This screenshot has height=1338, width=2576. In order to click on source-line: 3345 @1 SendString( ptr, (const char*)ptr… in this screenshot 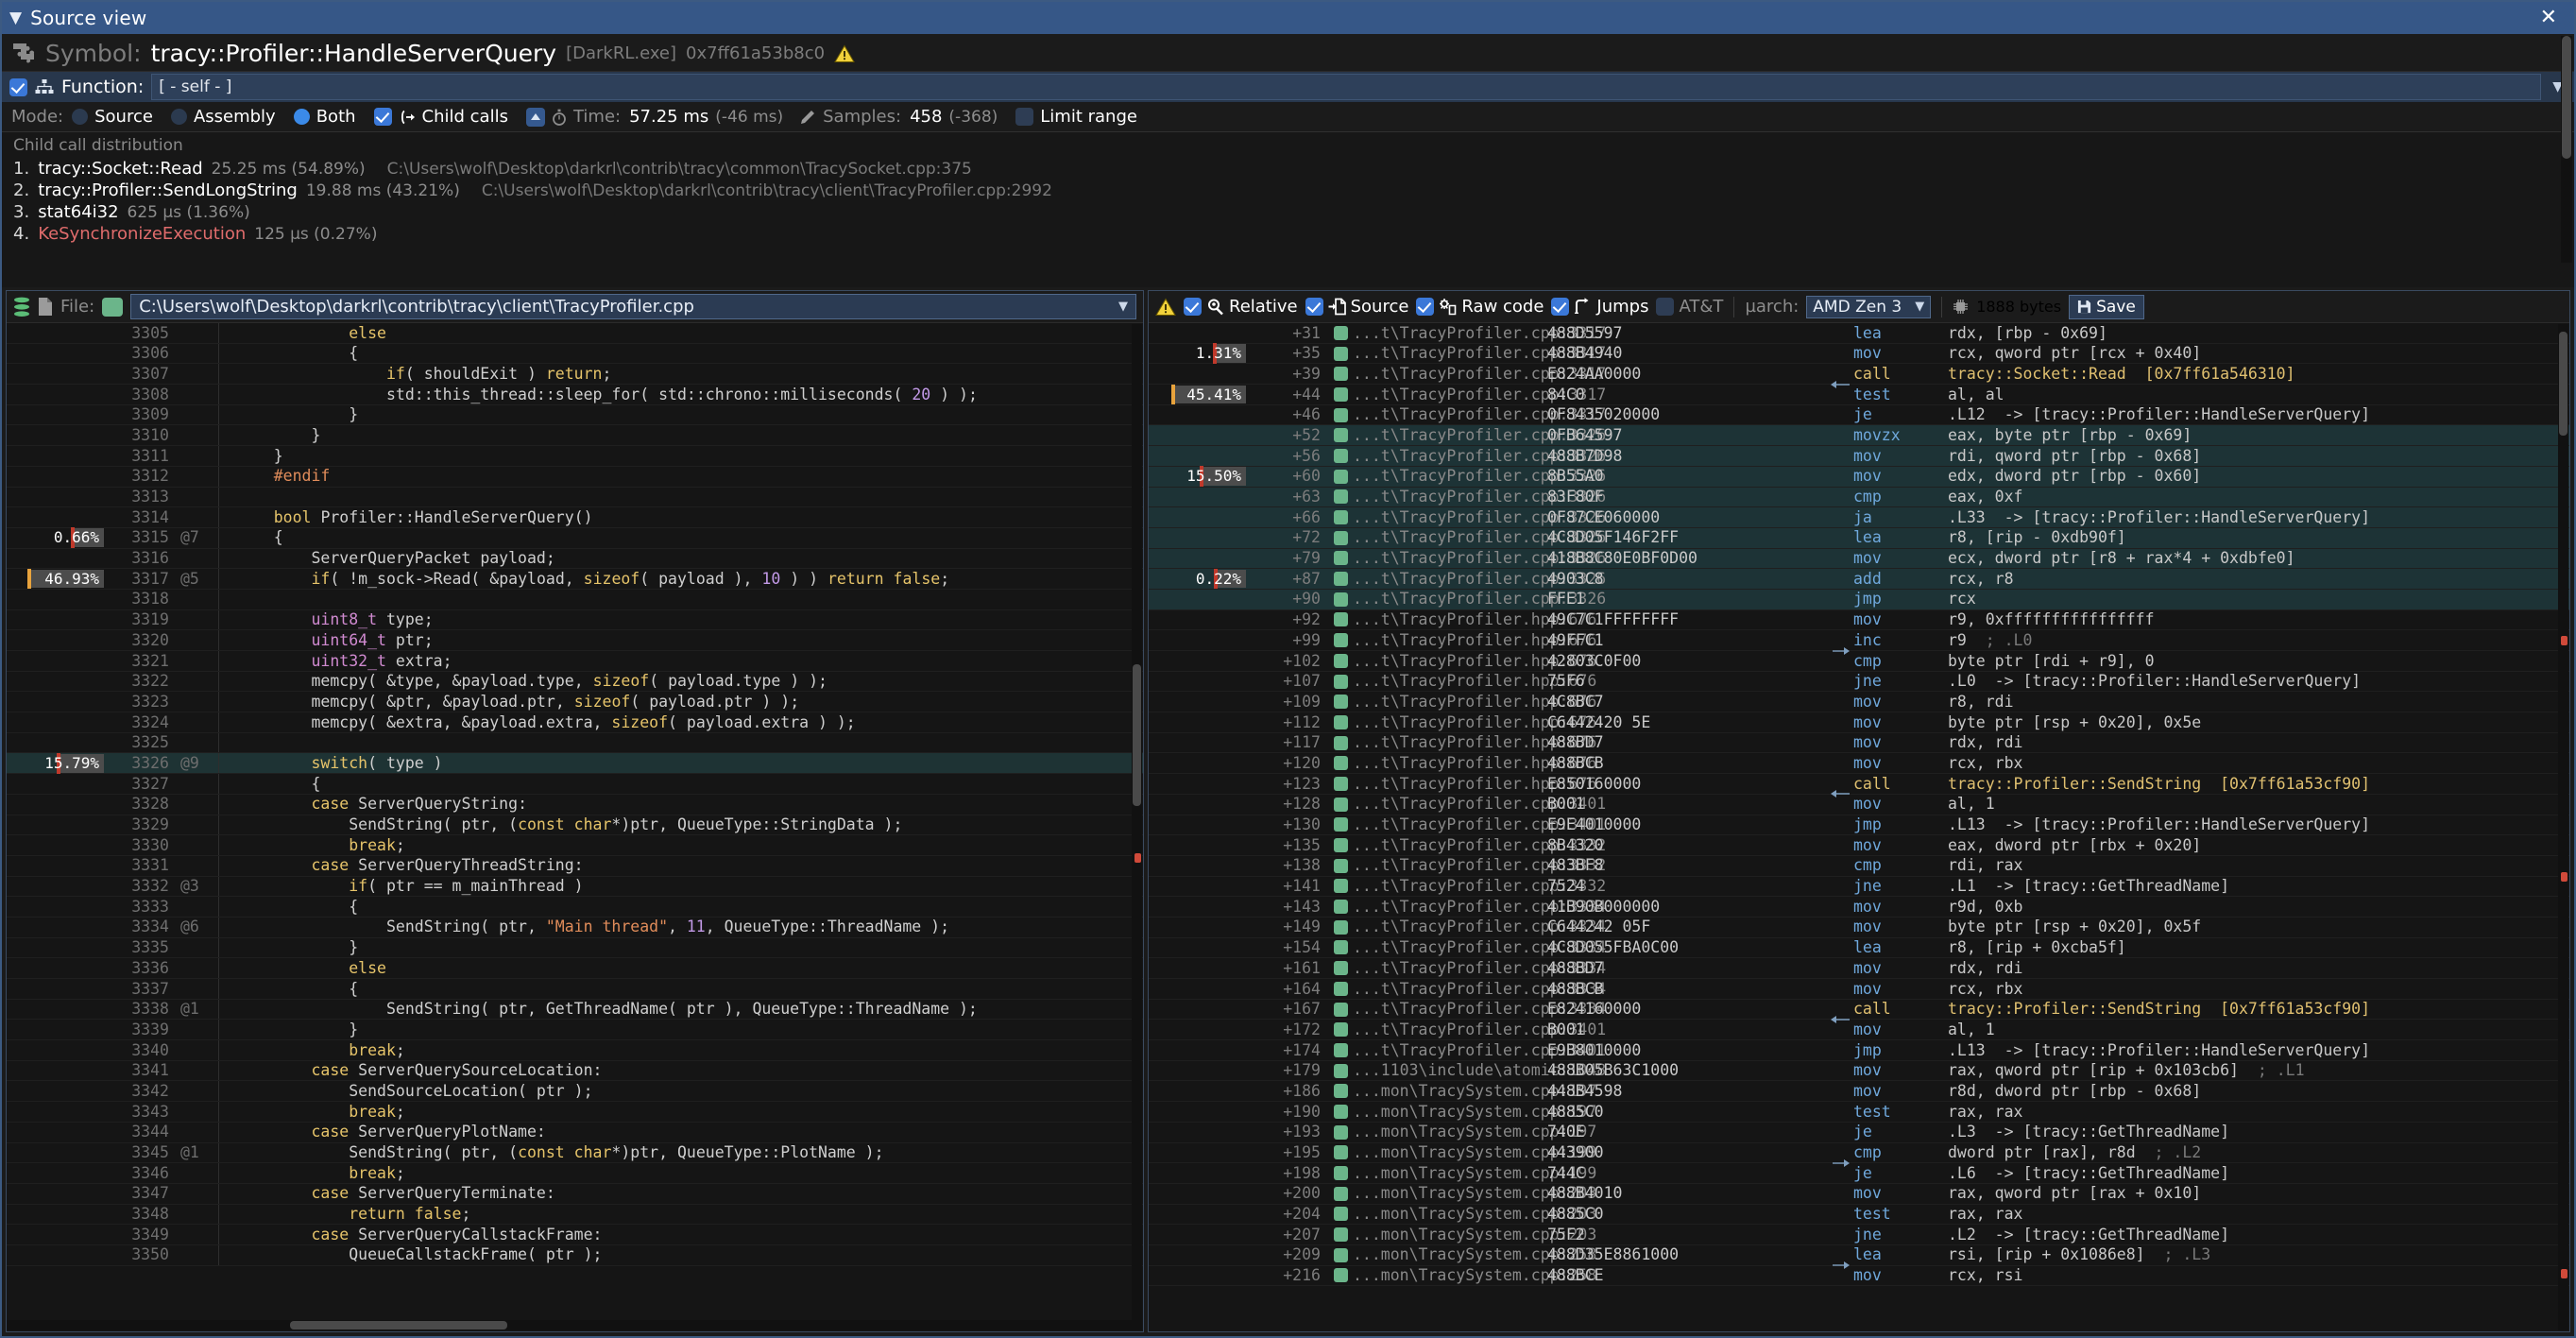, I will do `click(575, 1153)`.